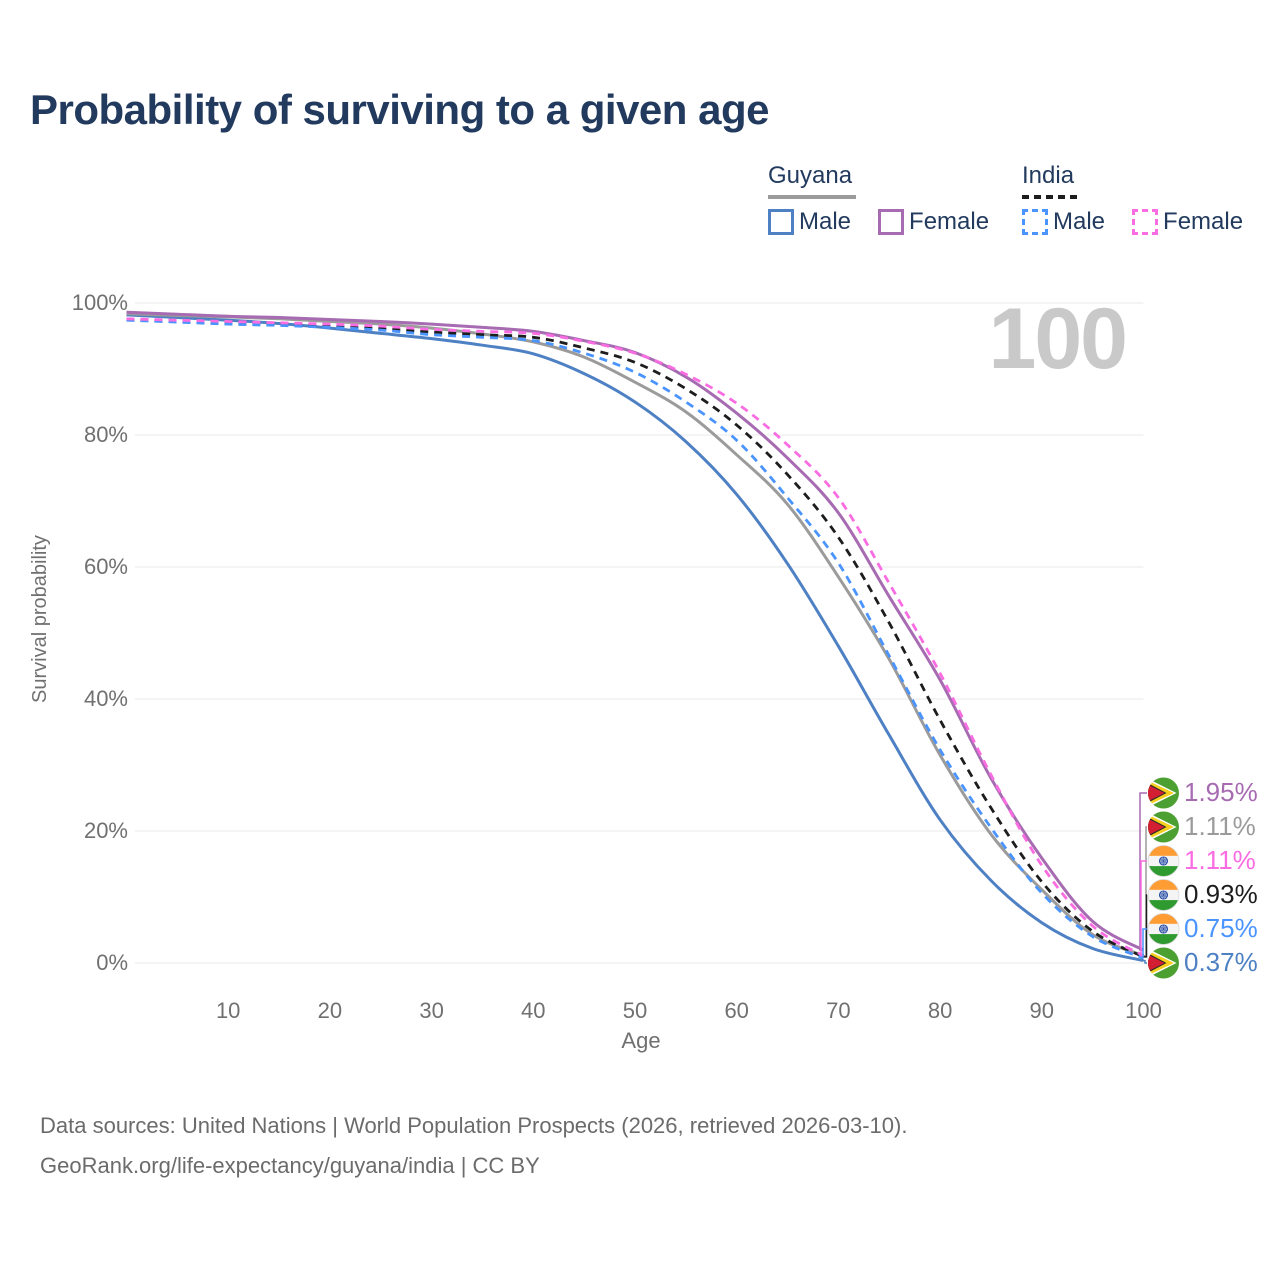 The height and width of the screenshot is (1280, 1280). I want to click on x-tick-label: 100, so click(1143, 1010).